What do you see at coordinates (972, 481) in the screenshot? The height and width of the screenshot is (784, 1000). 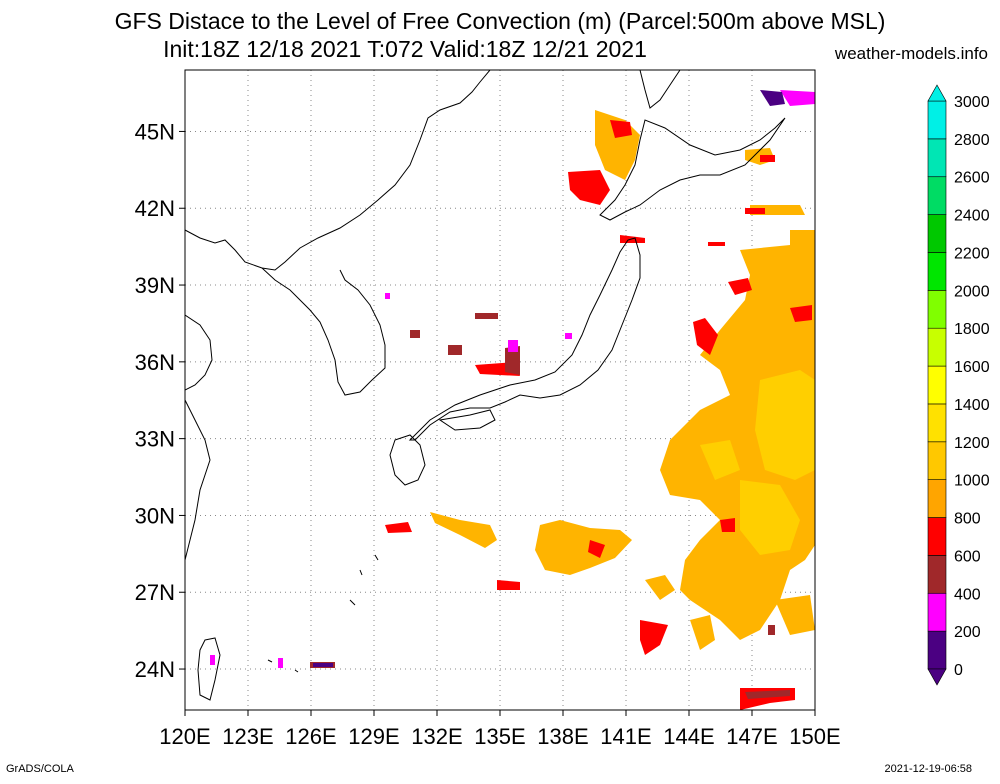 I see `colorbar-label: 1000` at bounding box center [972, 481].